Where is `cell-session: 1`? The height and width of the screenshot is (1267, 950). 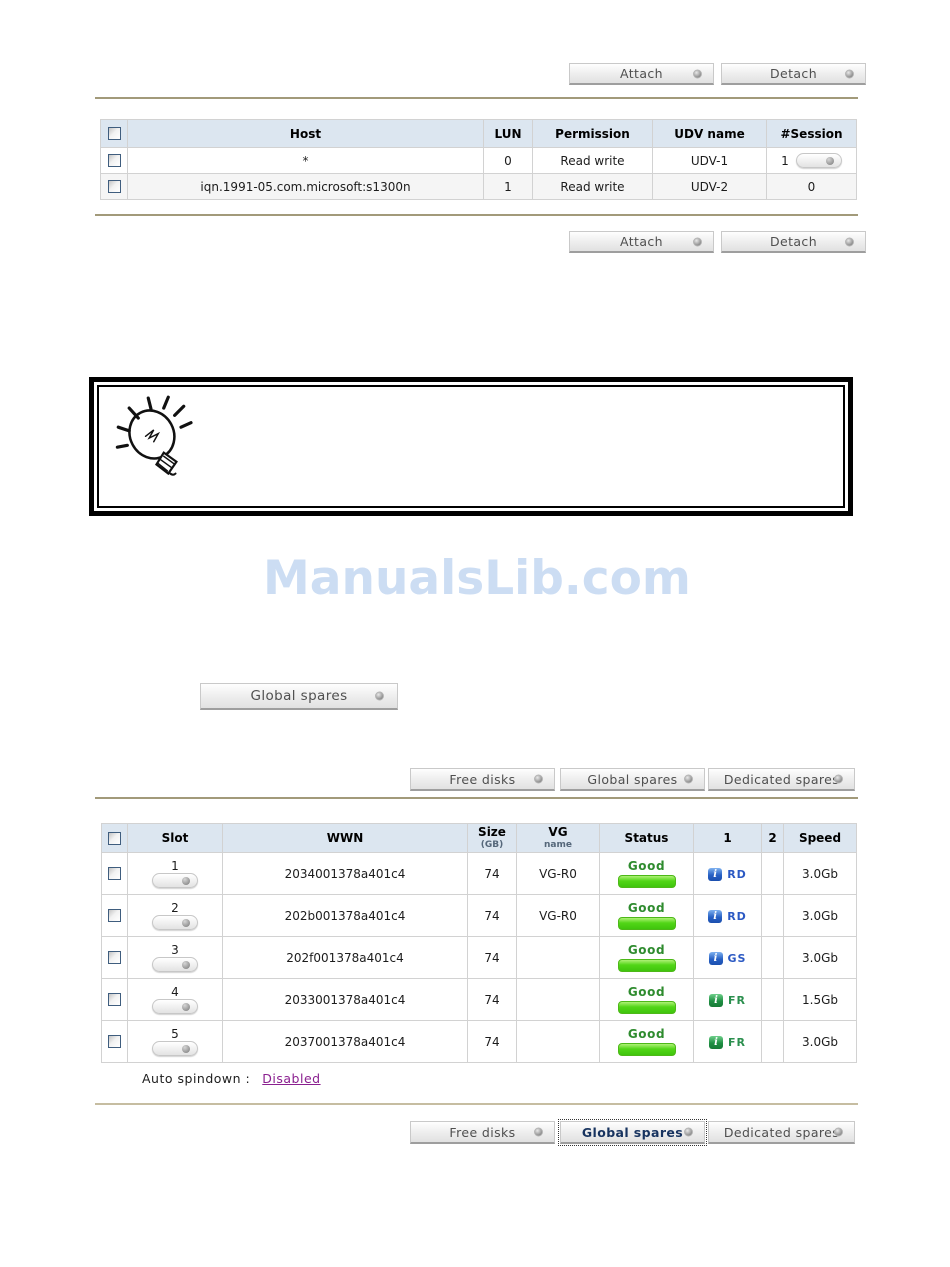
cell-session: 1 is located at coordinates (811, 160).